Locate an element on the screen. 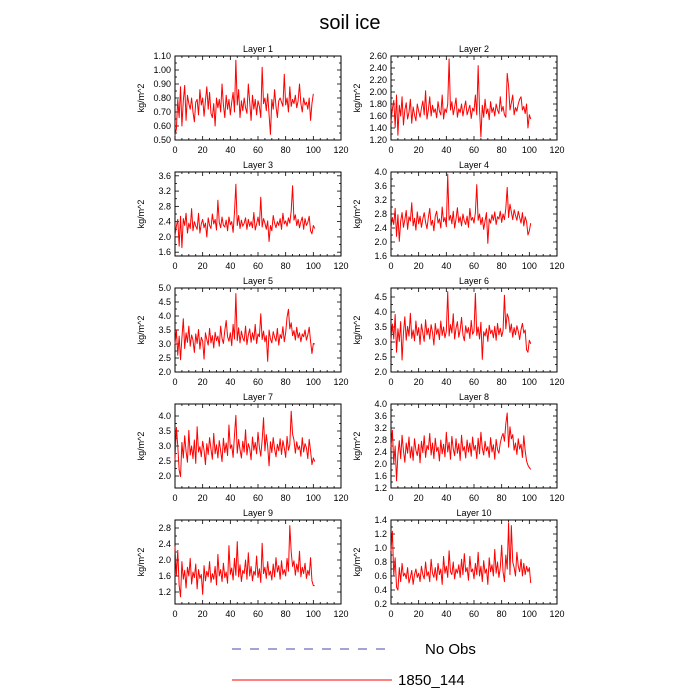 Image resolution: width=700 pixels, height=700 pixels. legend-no-obs-label: No Obs is located at coordinates (450, 649).